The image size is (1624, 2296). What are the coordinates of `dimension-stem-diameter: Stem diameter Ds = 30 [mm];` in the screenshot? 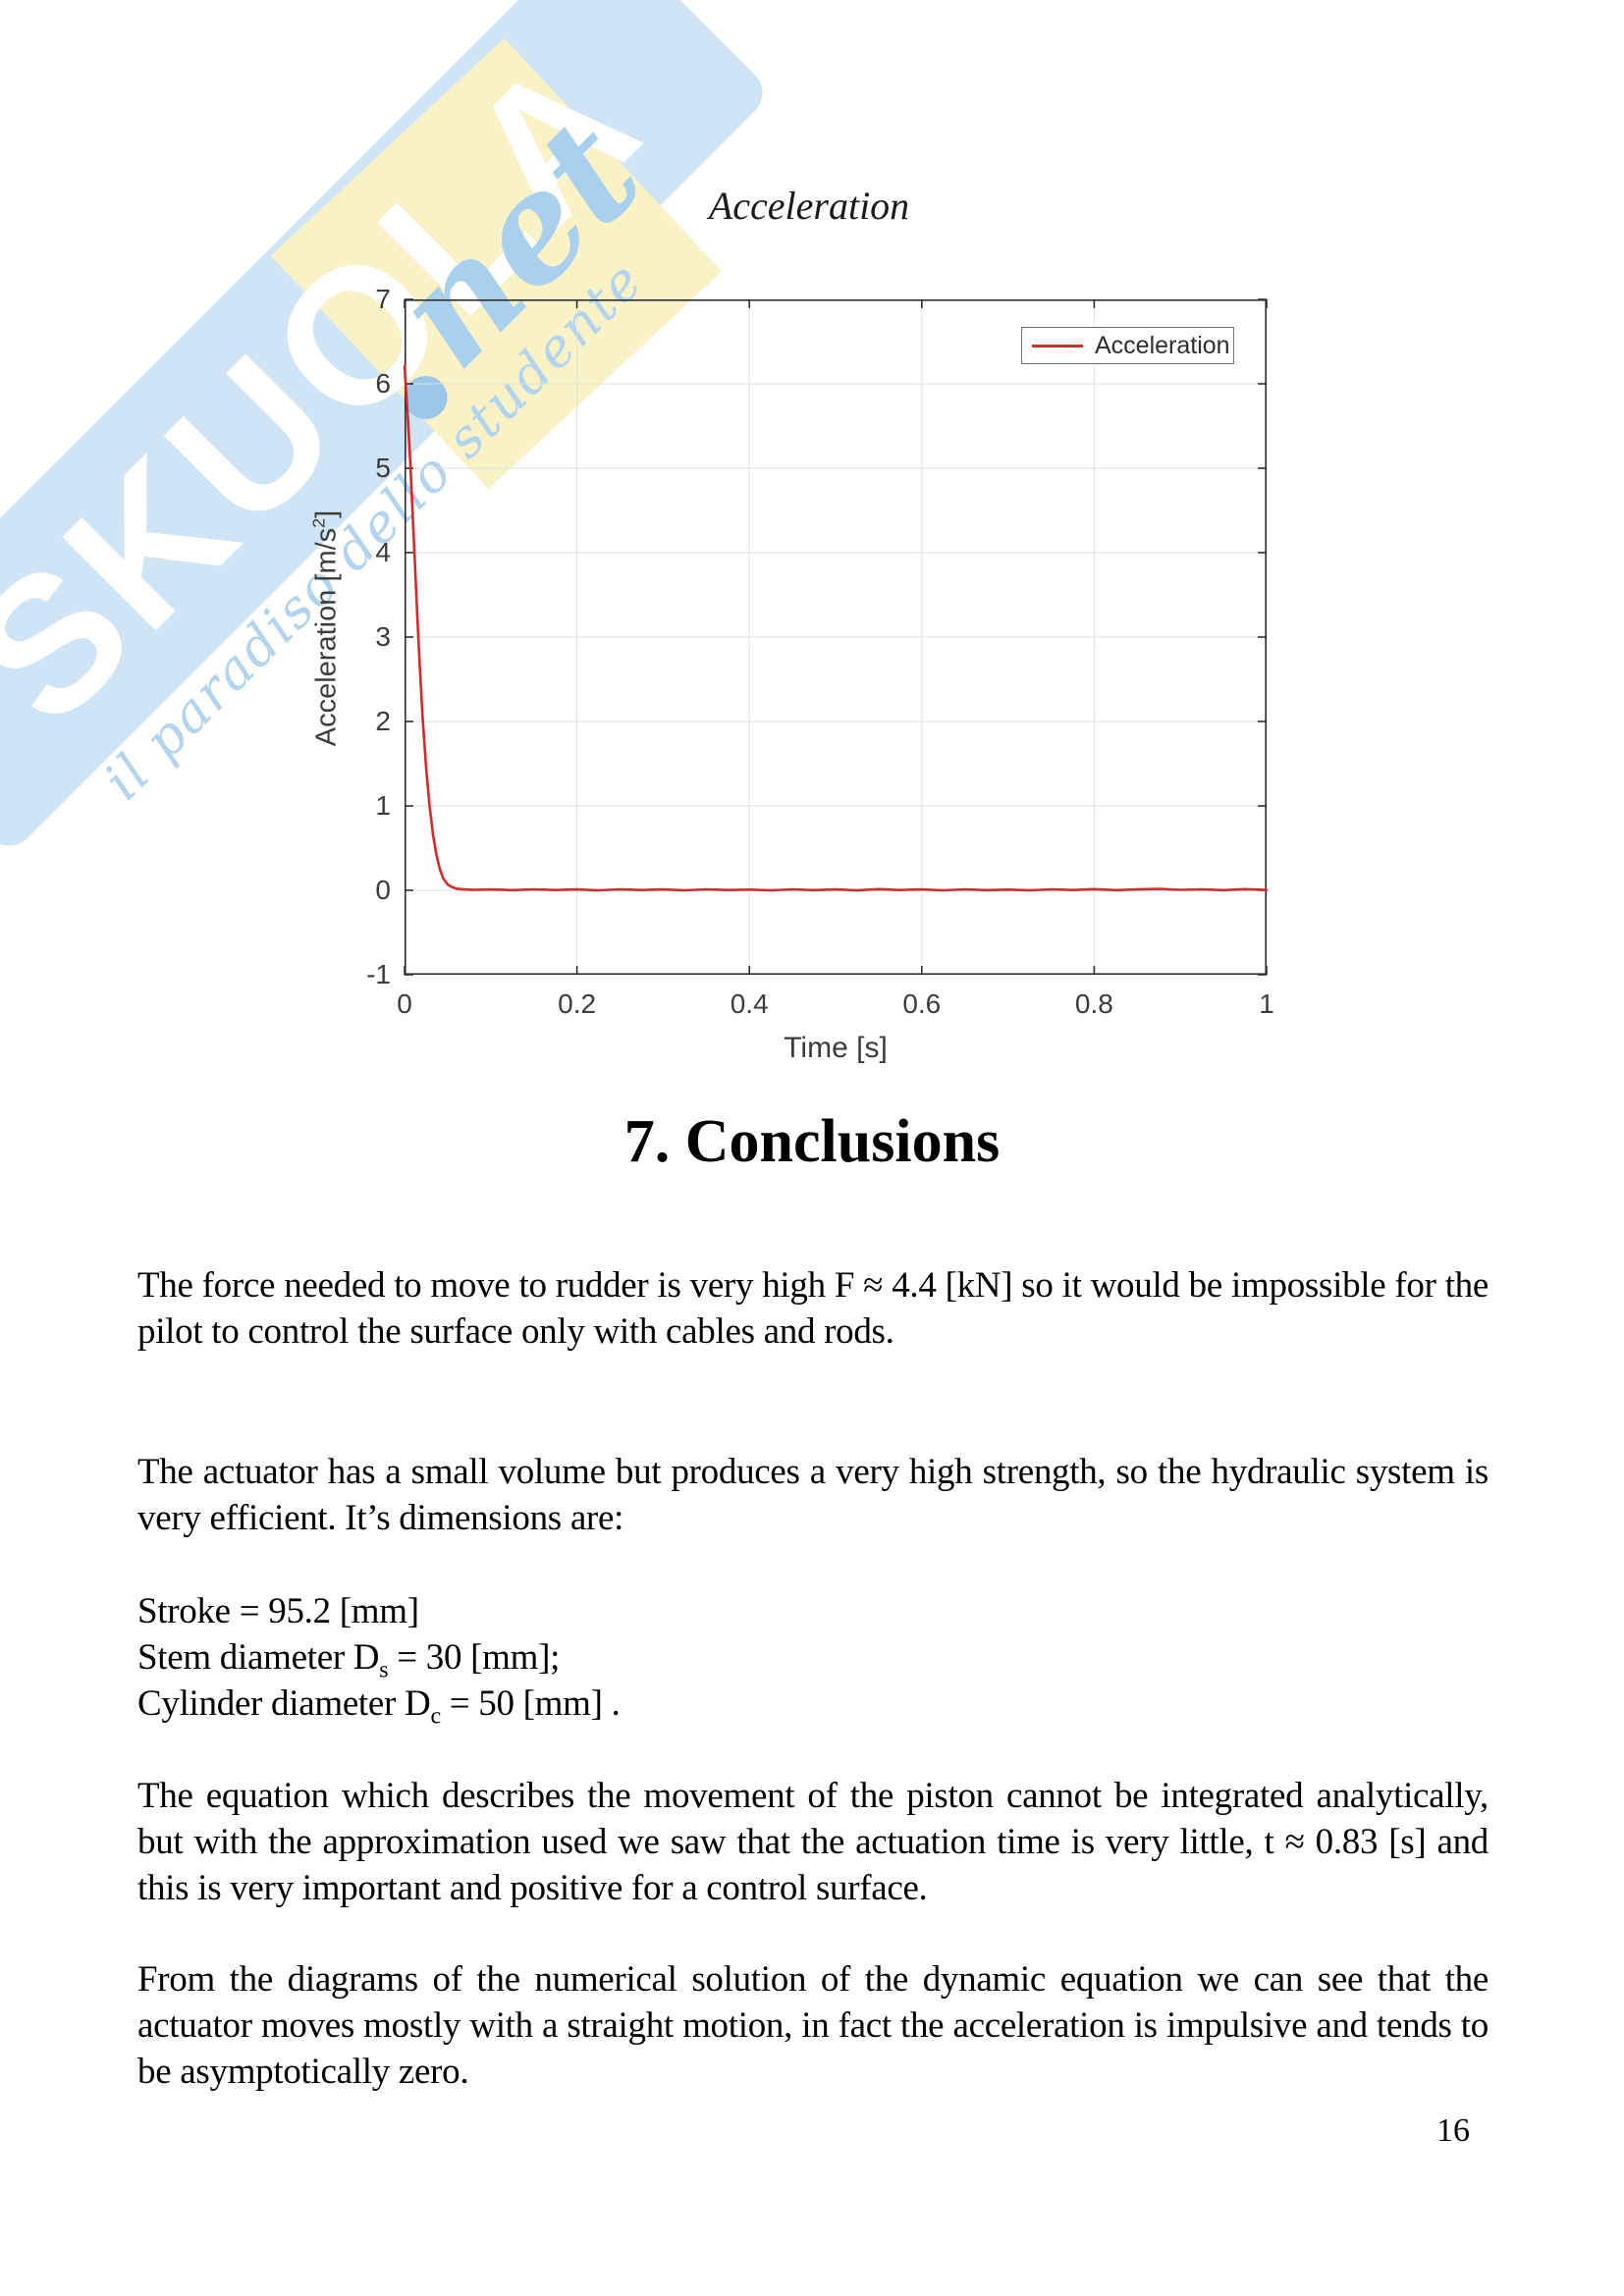 It's located at (813, 1658).